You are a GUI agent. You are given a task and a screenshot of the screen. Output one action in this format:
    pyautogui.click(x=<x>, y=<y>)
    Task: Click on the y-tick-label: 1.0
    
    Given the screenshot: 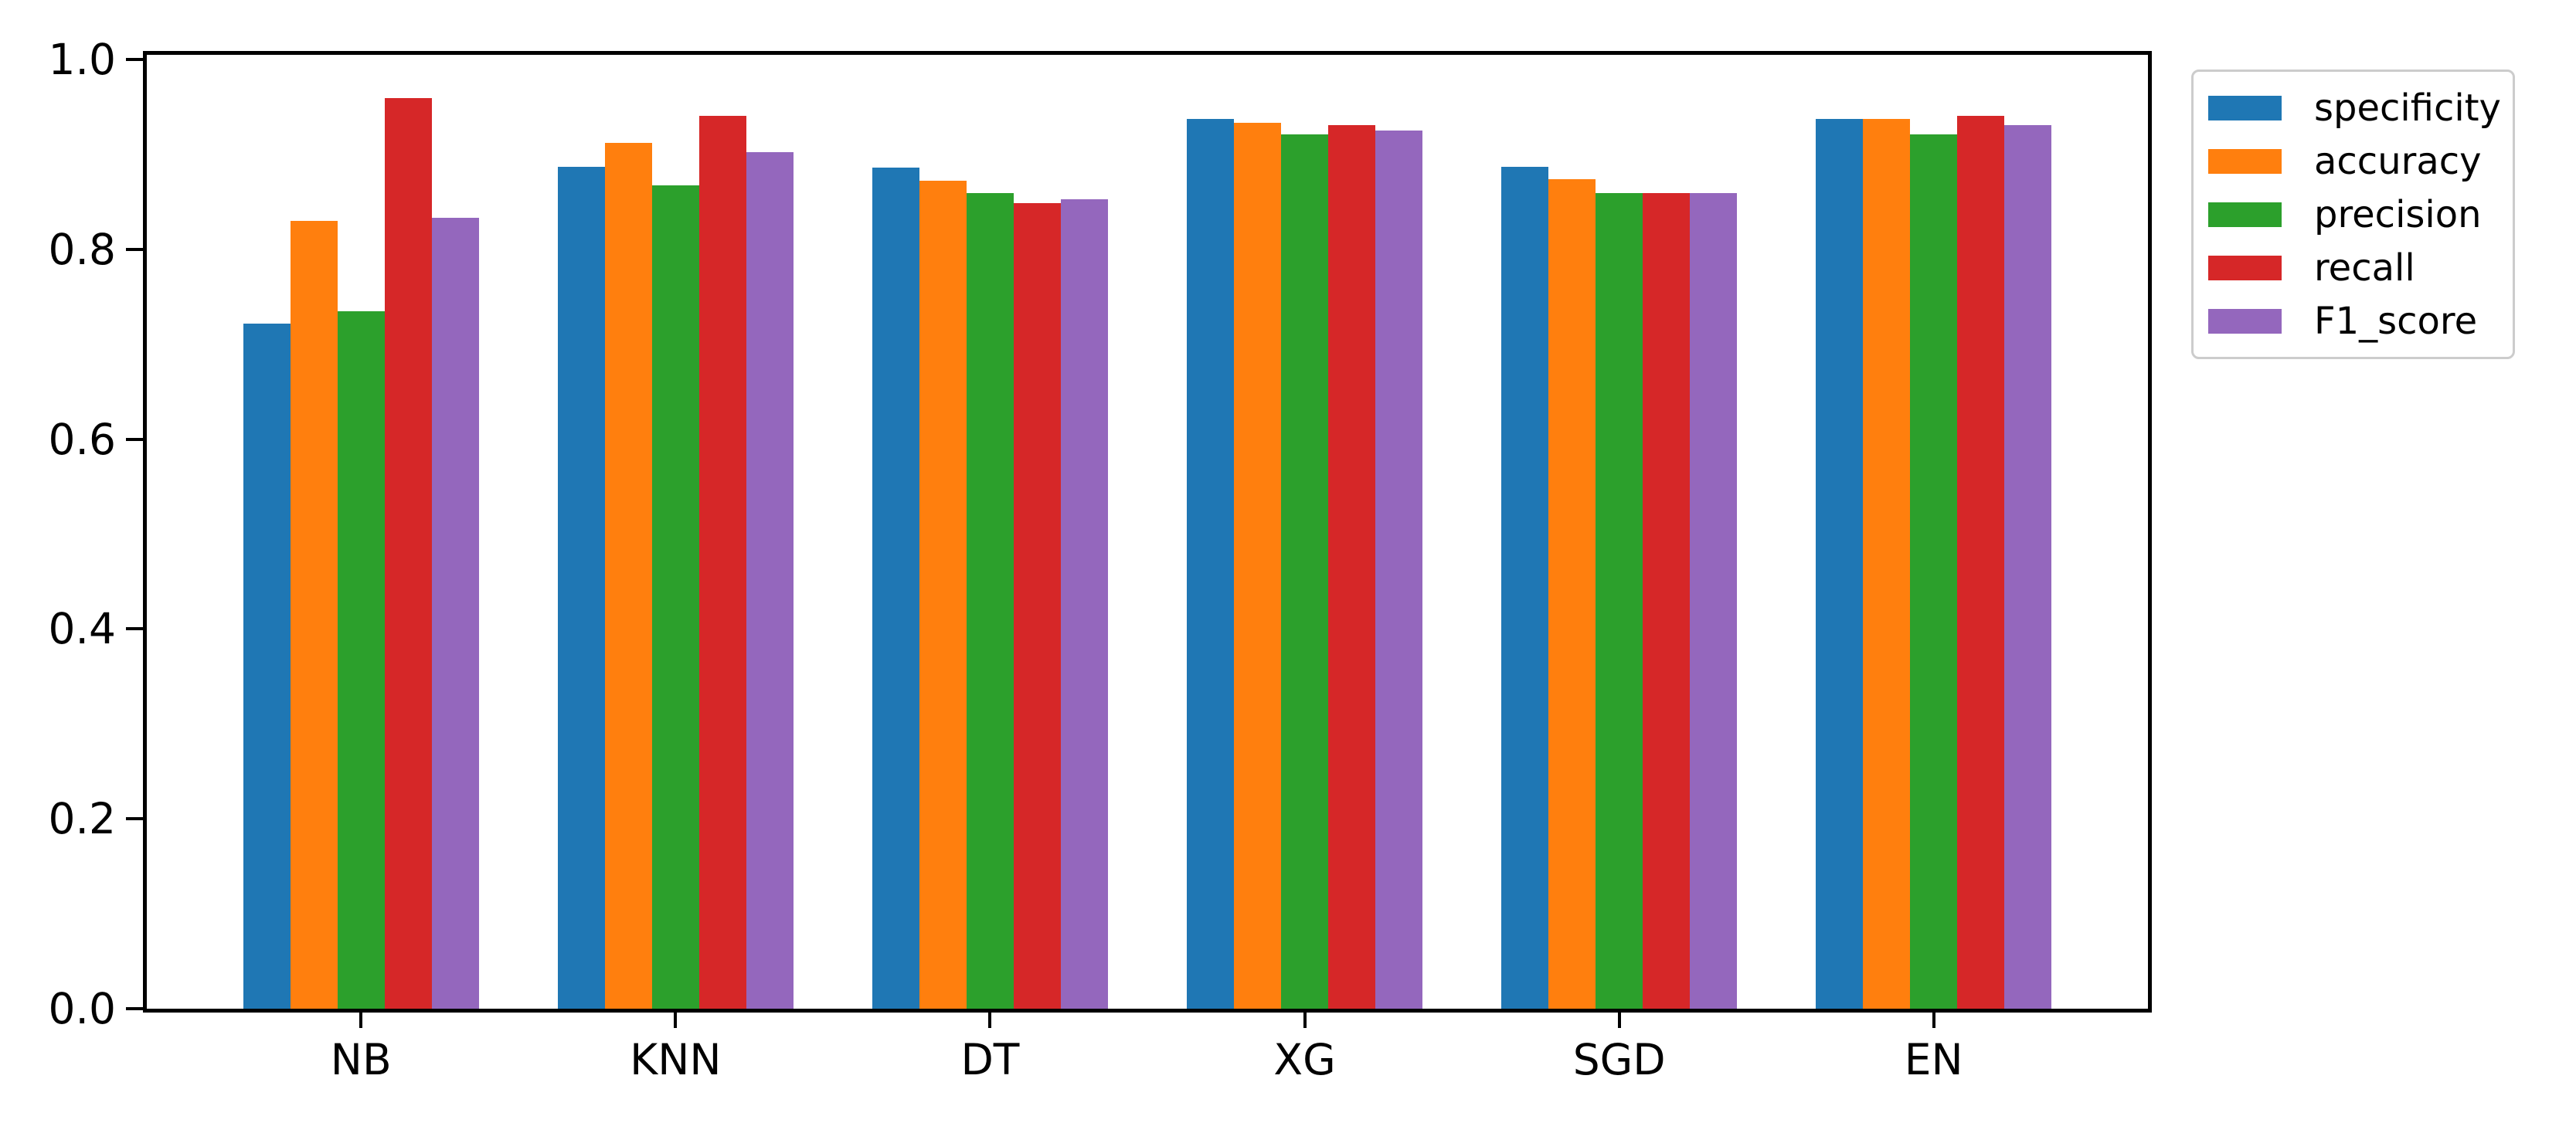 What is the action you would take?
    pyautogui.click(x=82, y=59)
    